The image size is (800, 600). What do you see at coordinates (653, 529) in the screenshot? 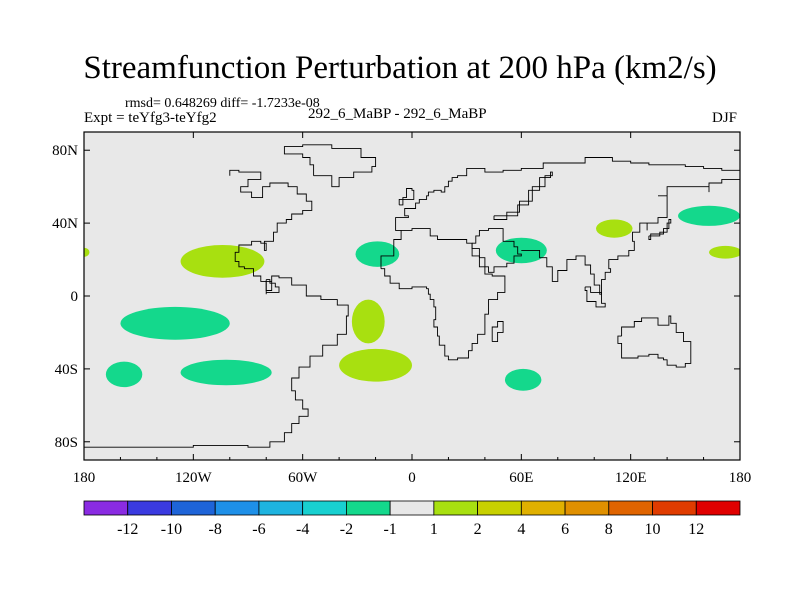
I see `colorbar-label: 10` at bounding box center [653, 529].